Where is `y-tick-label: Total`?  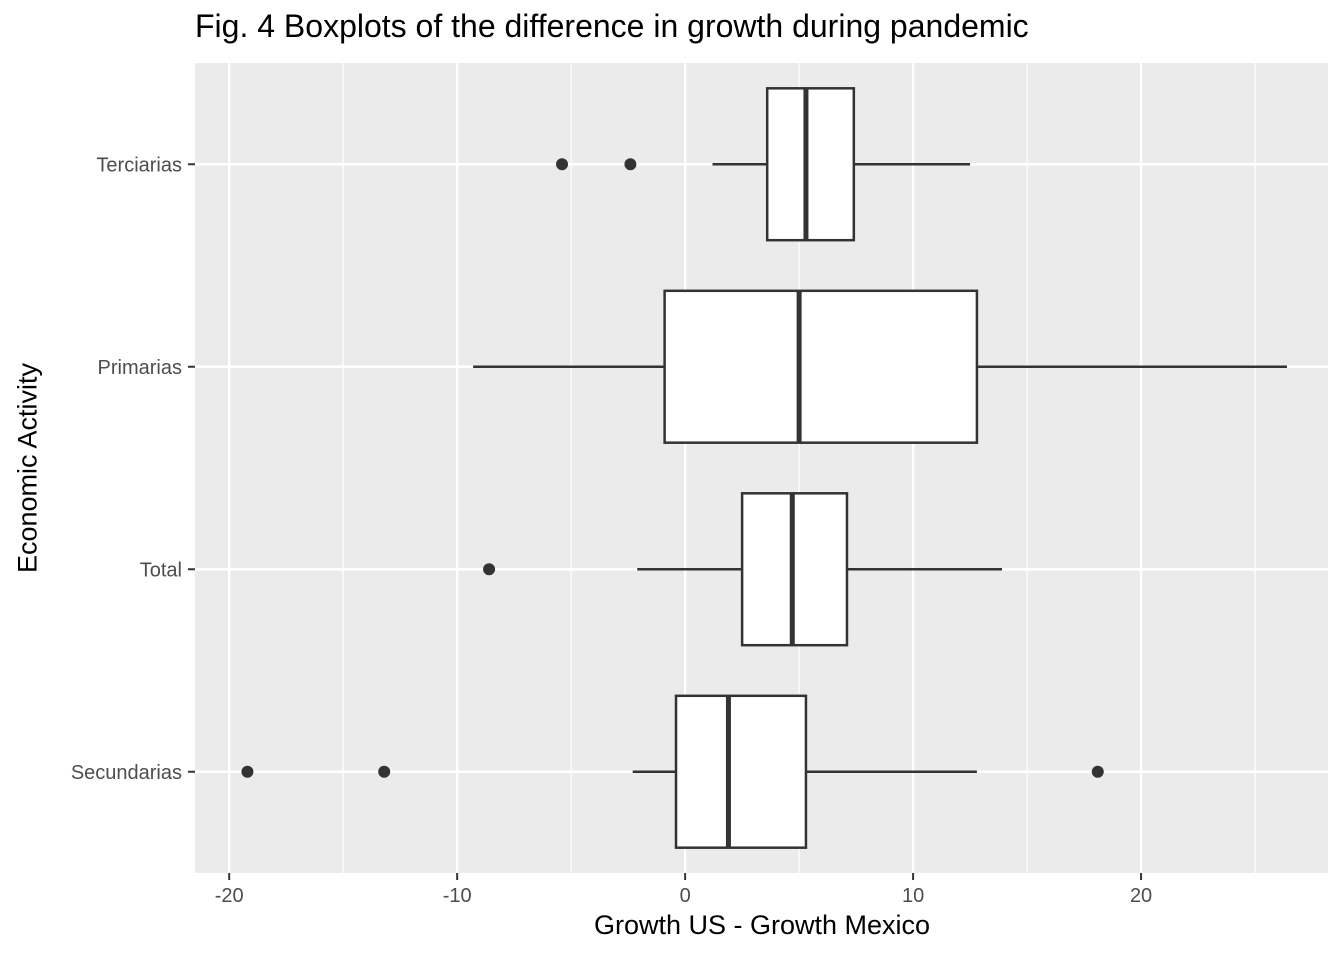
y-tick-label: Total is located at coordinates (161, 570).